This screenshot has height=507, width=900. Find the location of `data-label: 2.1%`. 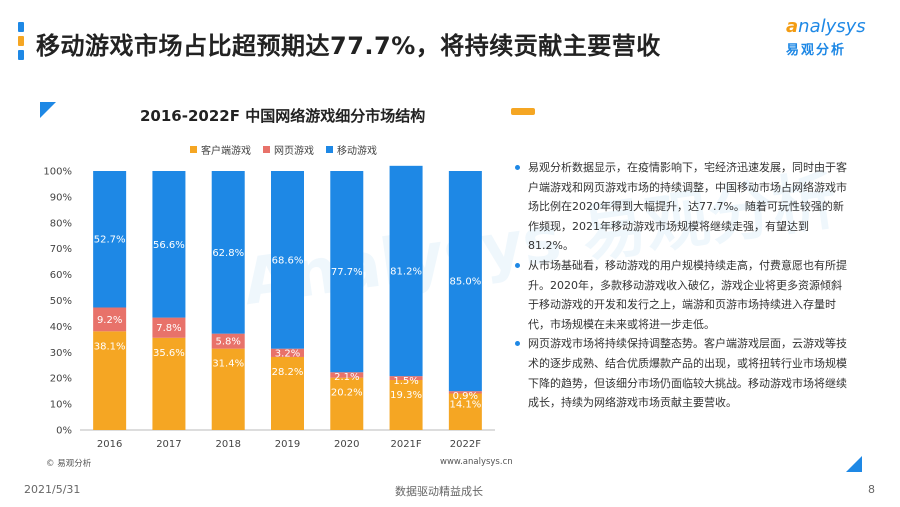

data-label: 2.1% is located at coordinates (346, 377).